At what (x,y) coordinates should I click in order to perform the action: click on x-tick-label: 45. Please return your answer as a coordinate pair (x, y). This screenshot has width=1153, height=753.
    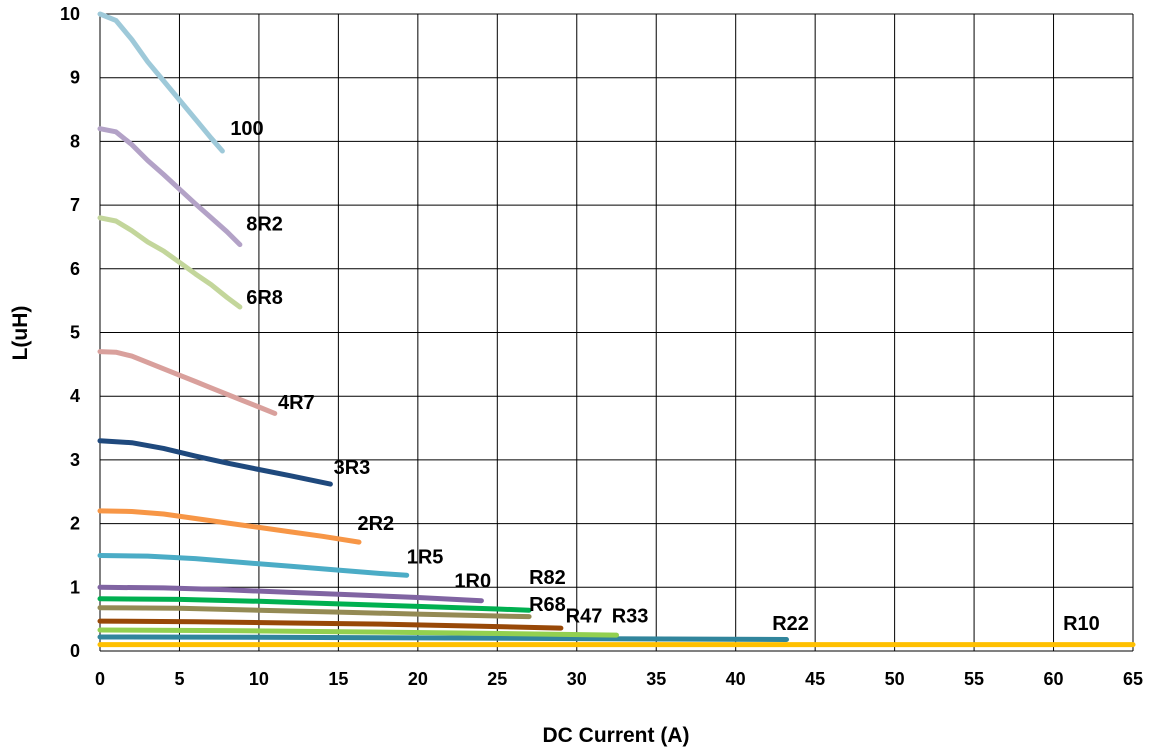
    Looking at the image, I should click on (815, 679).